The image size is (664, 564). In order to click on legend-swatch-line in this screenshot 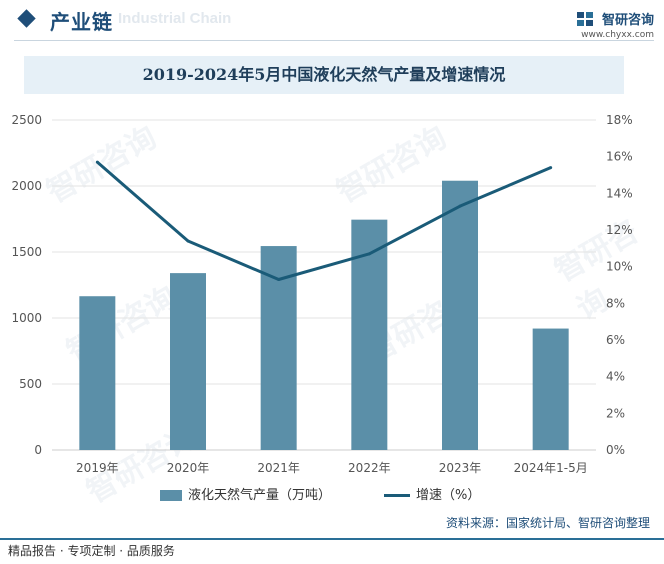, I will do `click(397, 495)`.